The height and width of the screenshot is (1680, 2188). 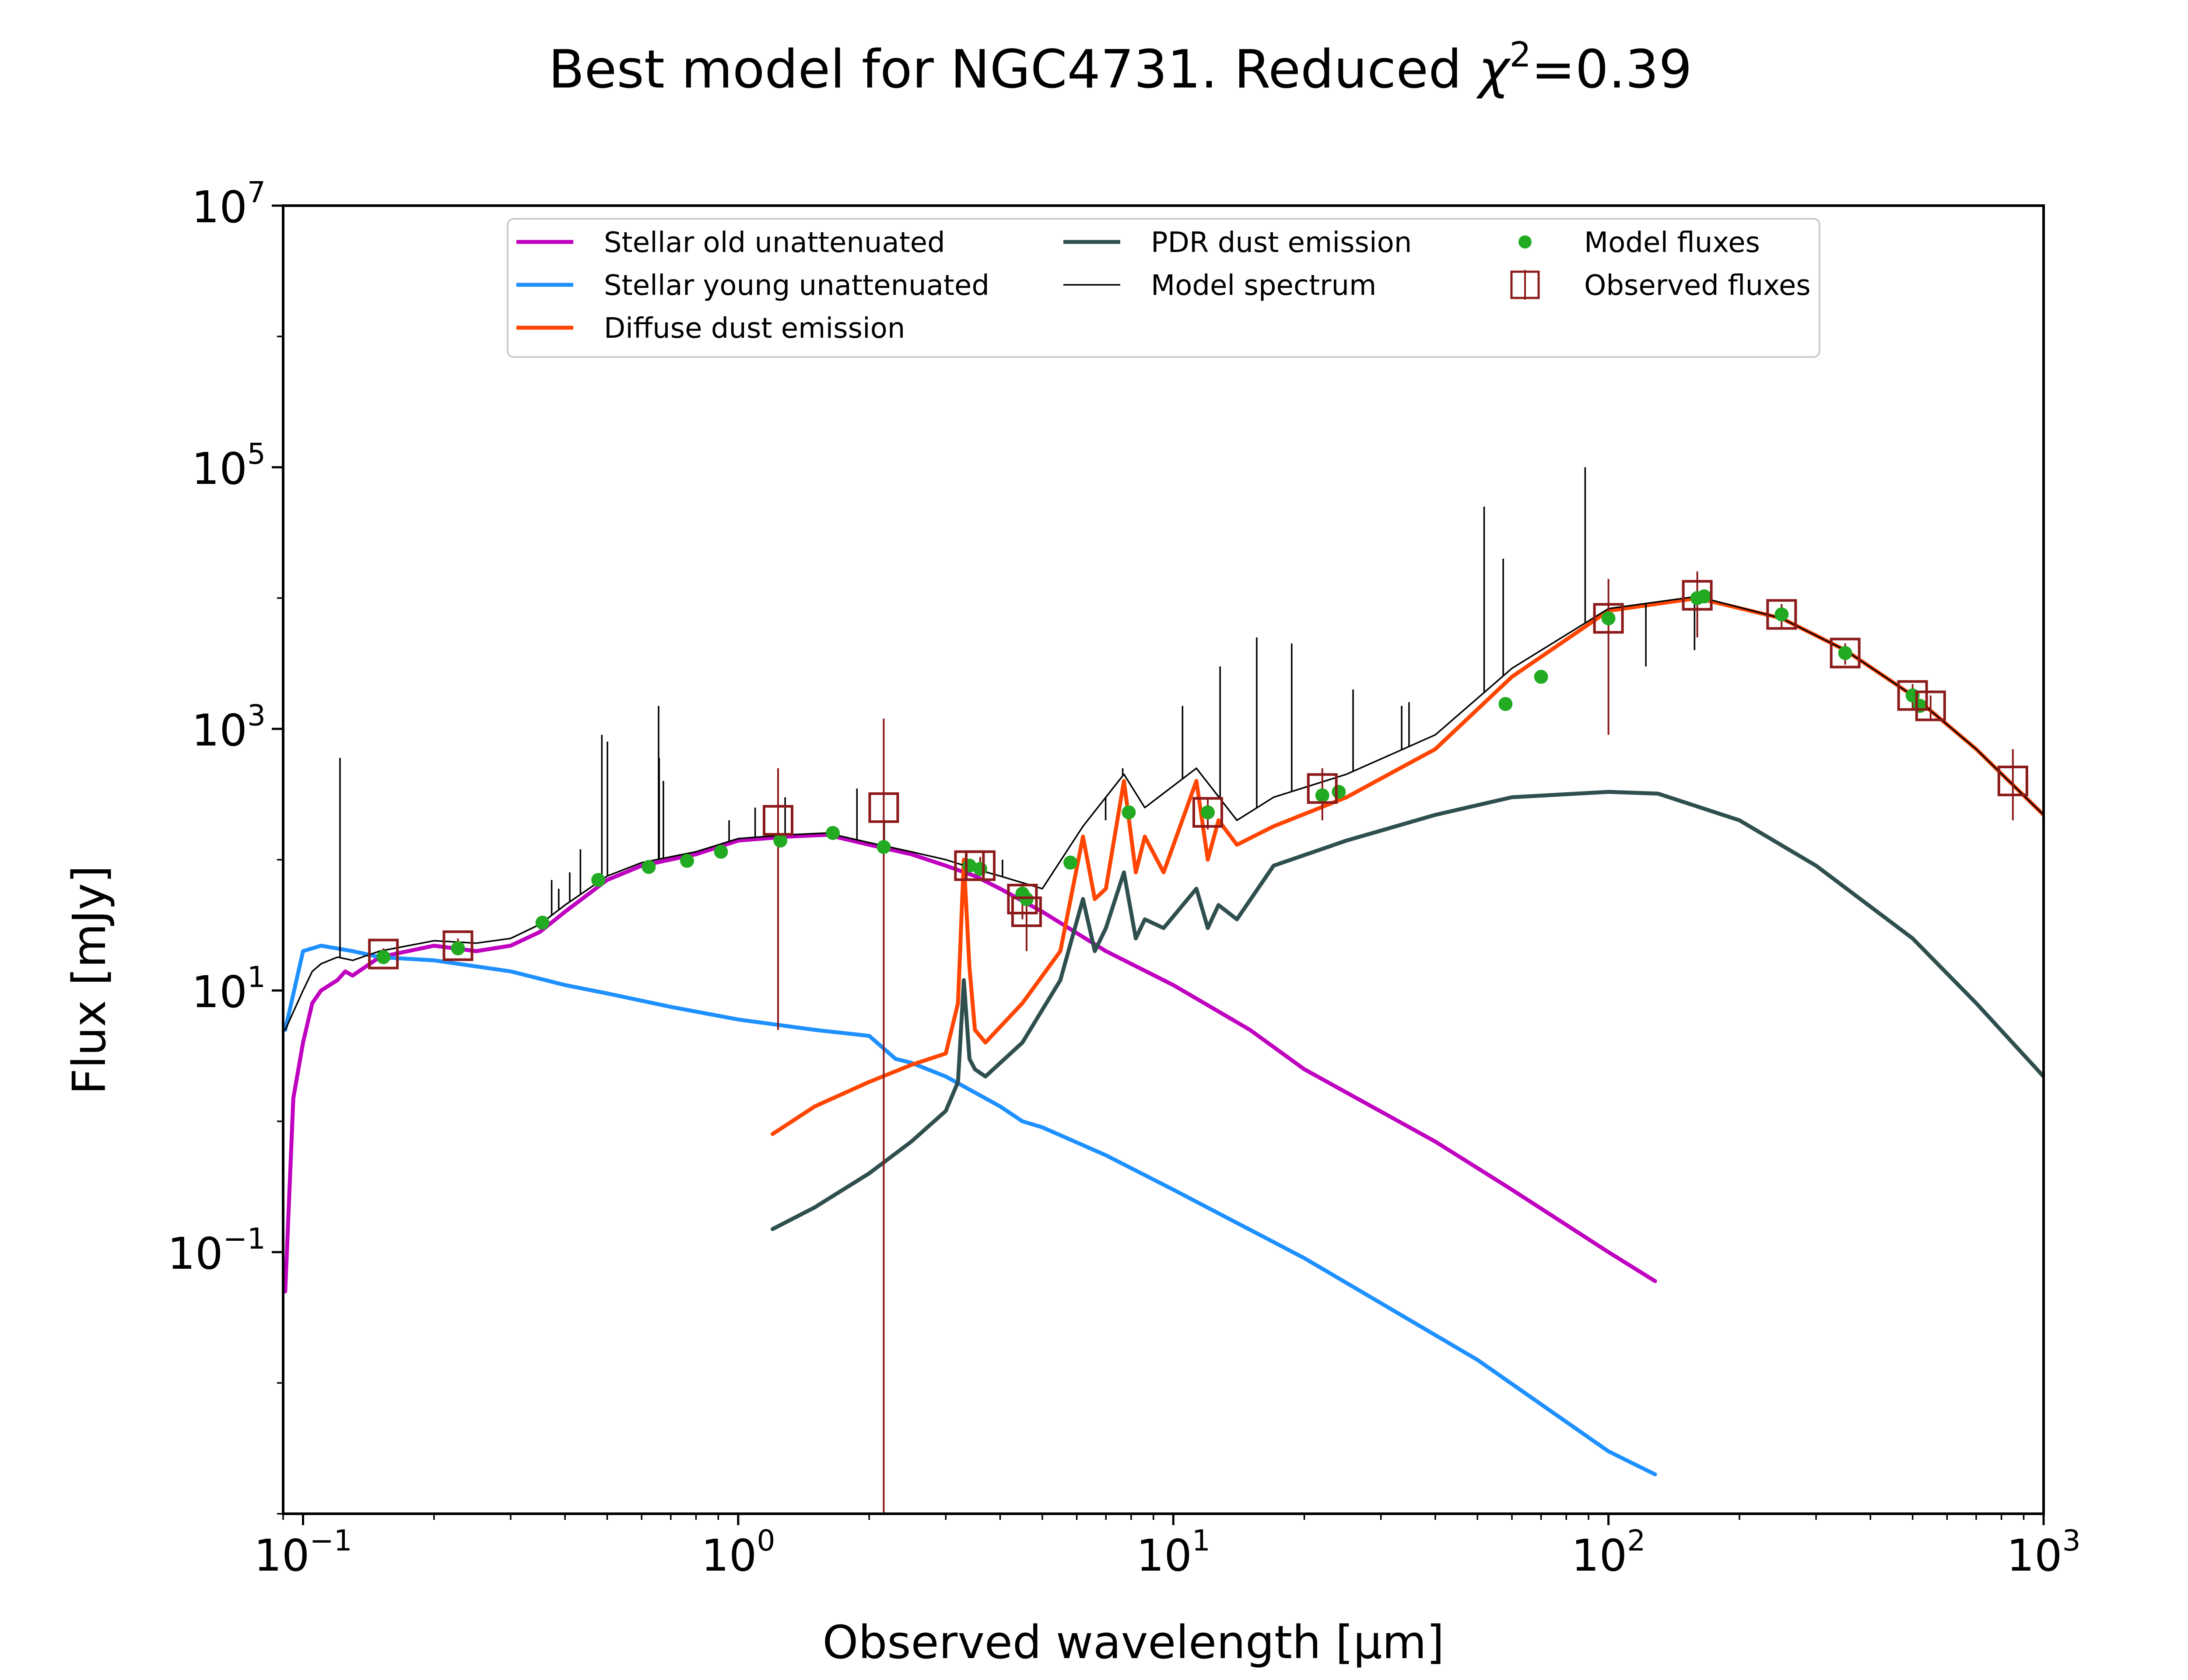 I want to click on legend-label: Stellar young unattenuated, so click(x=796, y=286).